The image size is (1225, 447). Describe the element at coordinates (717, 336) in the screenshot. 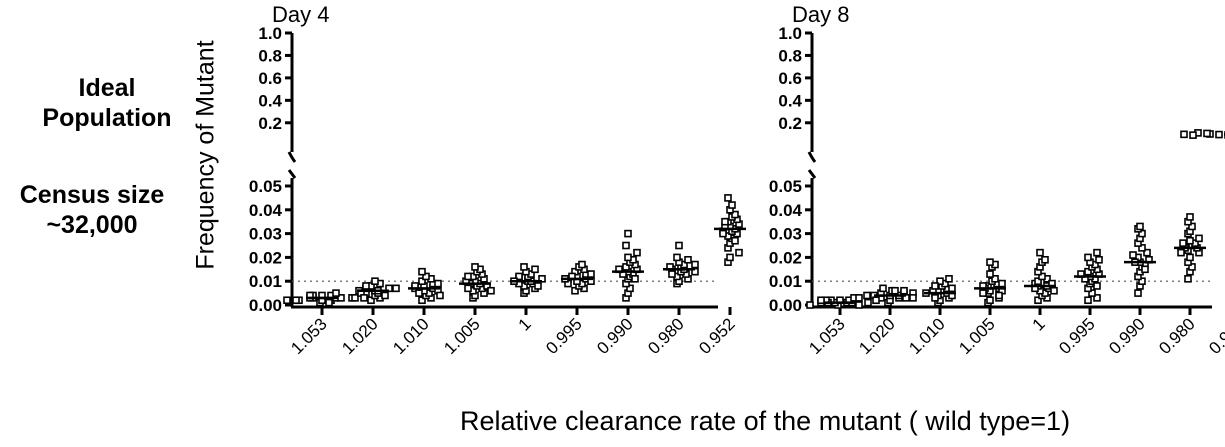

I see `x-tick-label: 0.952` at that location.